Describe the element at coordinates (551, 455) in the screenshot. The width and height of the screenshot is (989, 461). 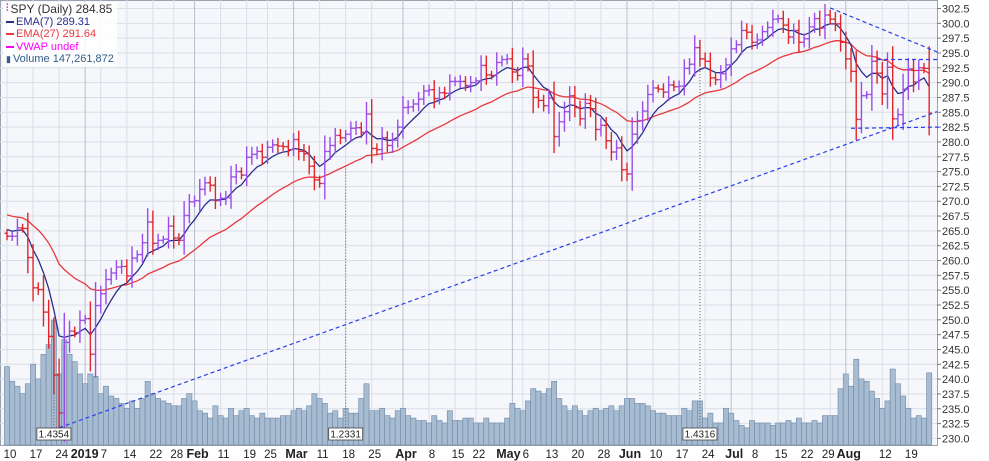
I see `x-tick-label: 13` at that location.